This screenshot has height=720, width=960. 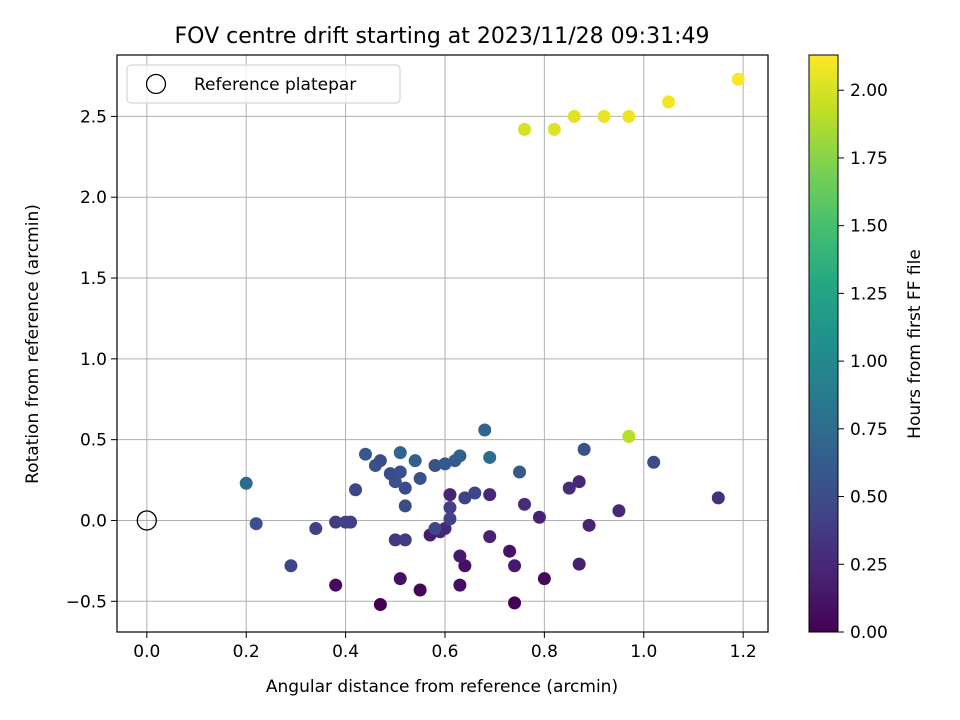 I want to click on colorbar-tick-label: 2.00, so click(x=869, y=91).